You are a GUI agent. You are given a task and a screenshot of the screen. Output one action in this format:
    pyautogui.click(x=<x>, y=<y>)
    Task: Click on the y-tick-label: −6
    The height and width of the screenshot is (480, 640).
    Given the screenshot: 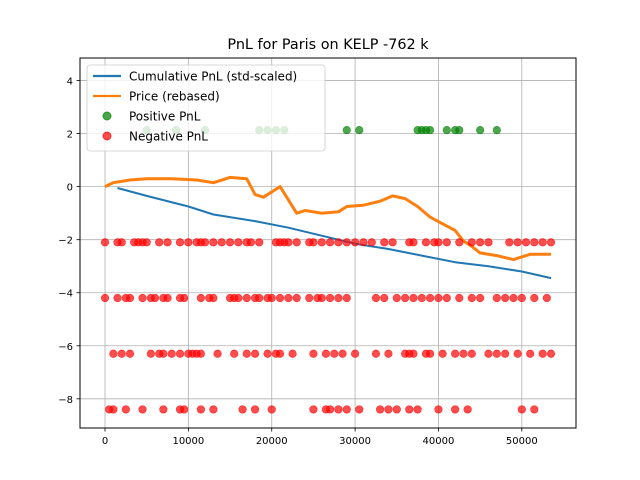 What is the action you would take?
    pyautogui.click(x=65, y=347)
    